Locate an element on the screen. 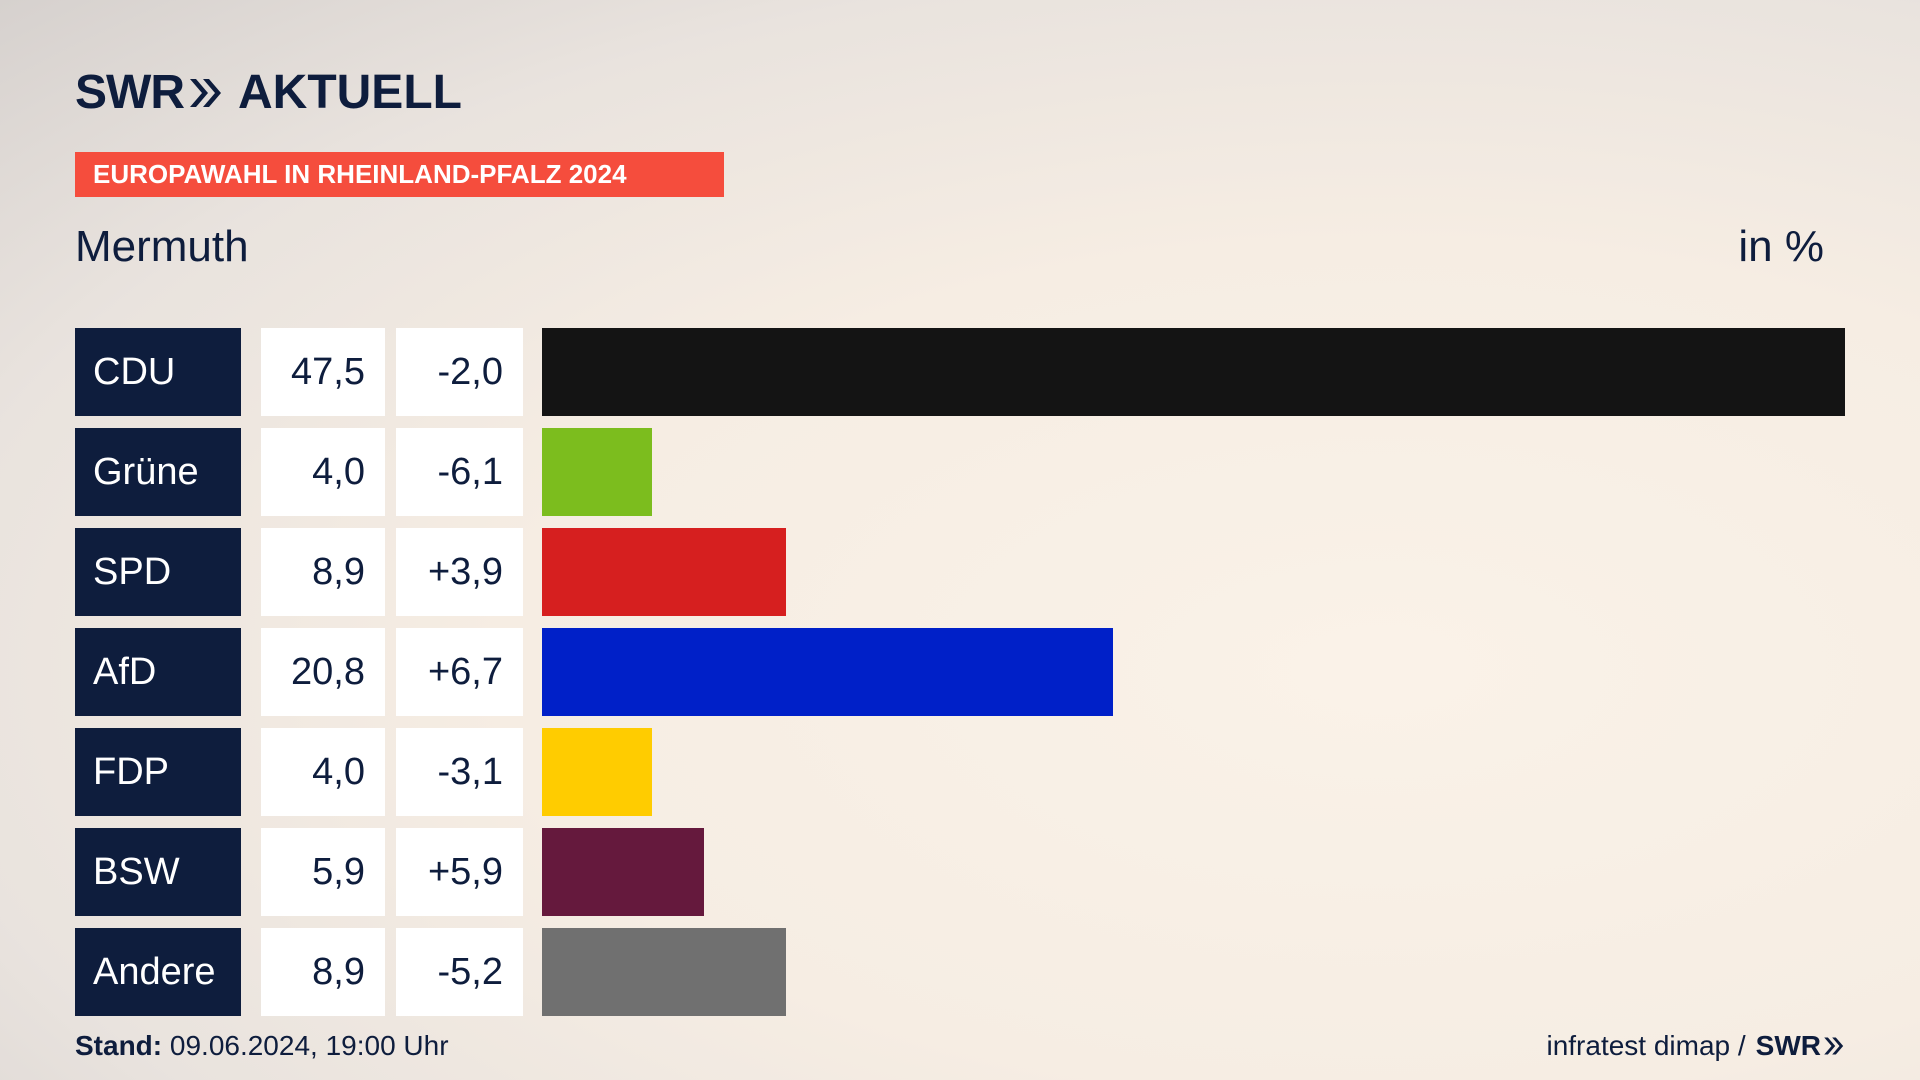 The width and height of the screenshot is (1920, 1080). party-label: FDP is located at coordinates (158, 772).